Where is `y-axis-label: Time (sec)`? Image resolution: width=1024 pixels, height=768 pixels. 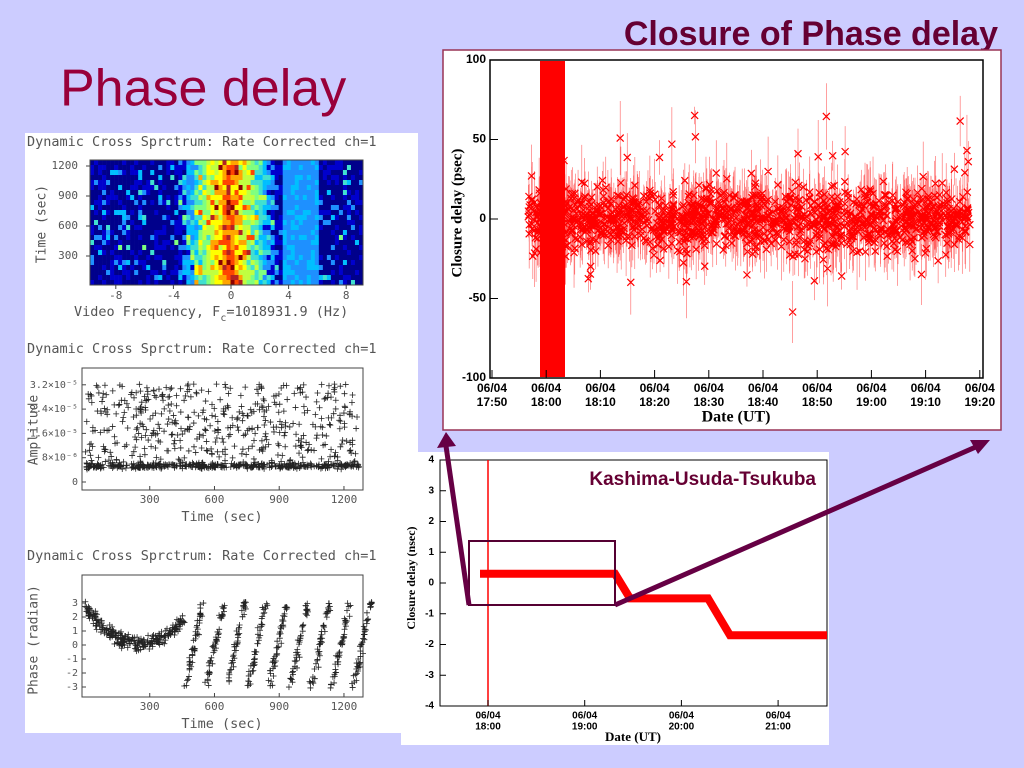 y-axis-label: Time (sec) is located at coordinates (42, 224).